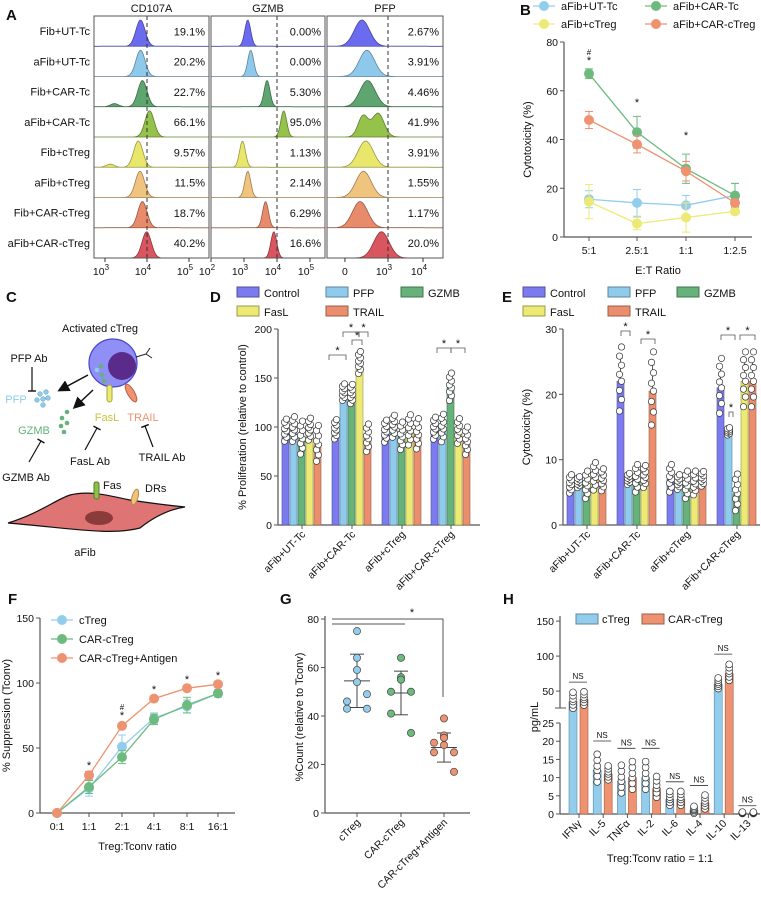  Describe the element at coordinates (99, 518) in the screenshot. I see `fibroblast-nucleus-icon` at that location.